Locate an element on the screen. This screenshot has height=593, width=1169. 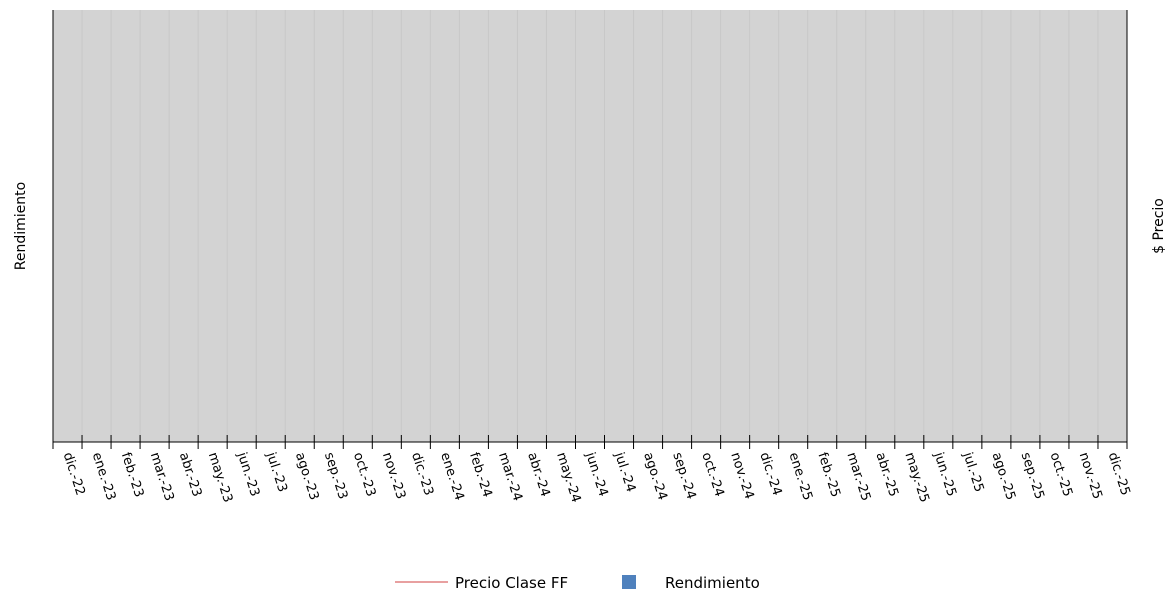
x-tick-label: ene.-25 is located at coordinates (800, 477).